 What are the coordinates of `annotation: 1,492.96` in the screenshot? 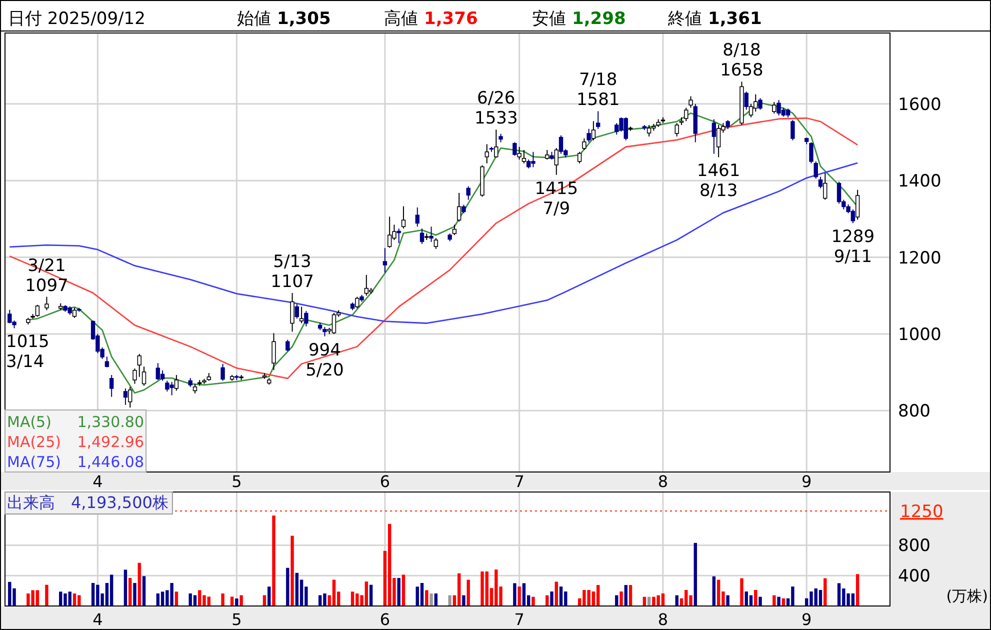 It's located at (110, 442).